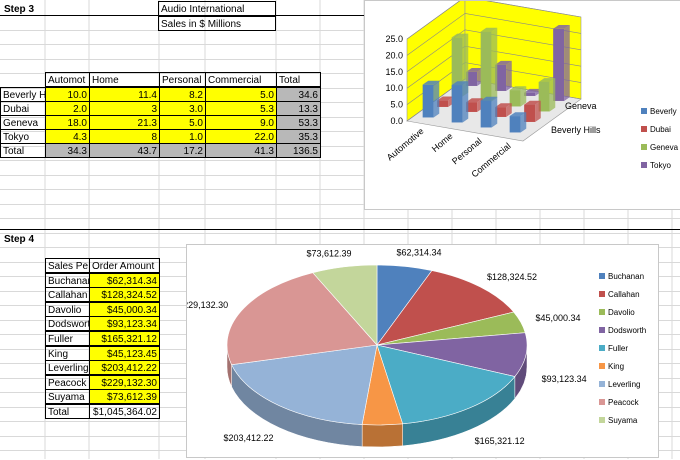  What do you see at coordinates (67, 265) in the screenshot?
I see `column-header: Sales Pe` at bounding box center [67, 265].